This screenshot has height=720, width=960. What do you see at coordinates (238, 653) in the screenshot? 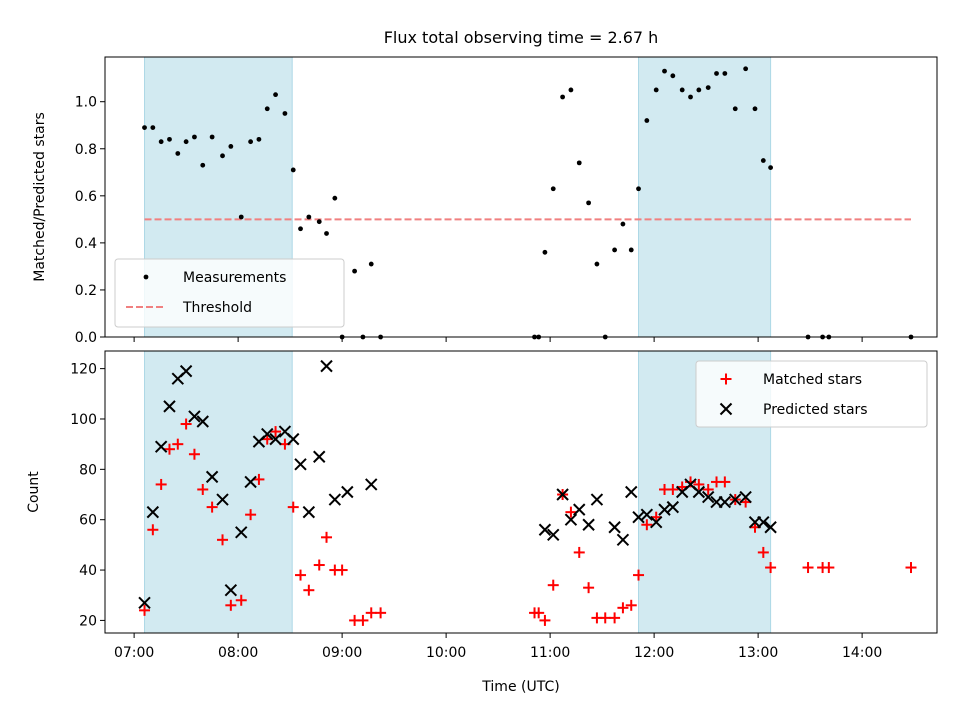
I see `x-tick-label: 08:00` at bounding box center [238, 653].